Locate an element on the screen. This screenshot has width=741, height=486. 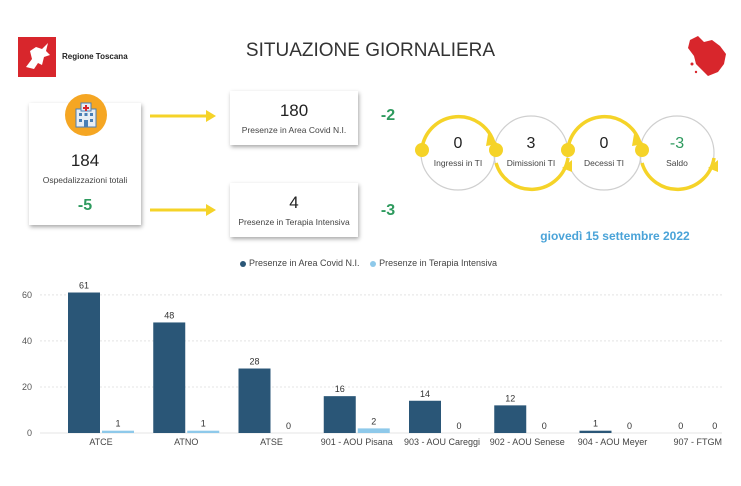
intensive-care-card: 4 Presenze in Terapia Intensiva is located at coordinates (294, 210).